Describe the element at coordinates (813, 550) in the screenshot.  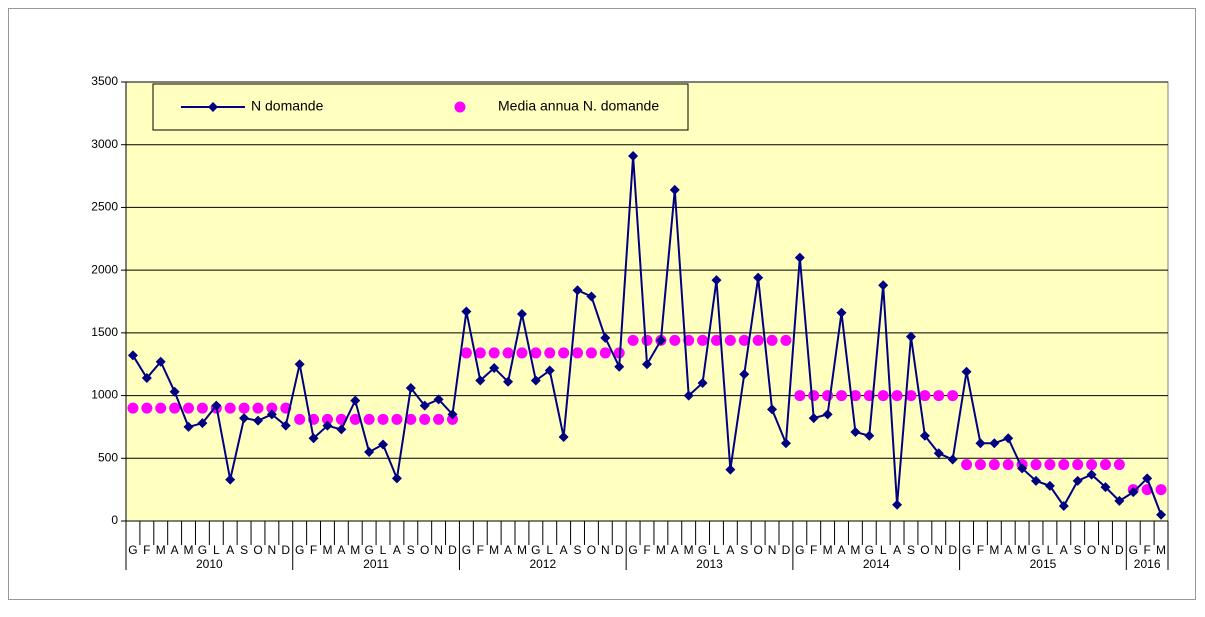
I see `x-tick-label: F` at that location.